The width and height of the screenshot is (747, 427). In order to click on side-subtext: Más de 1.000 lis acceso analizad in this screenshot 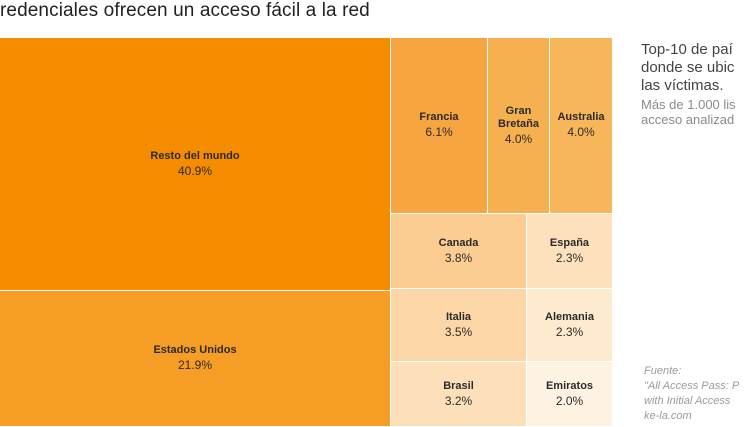, I will do `click(688, 112)`.